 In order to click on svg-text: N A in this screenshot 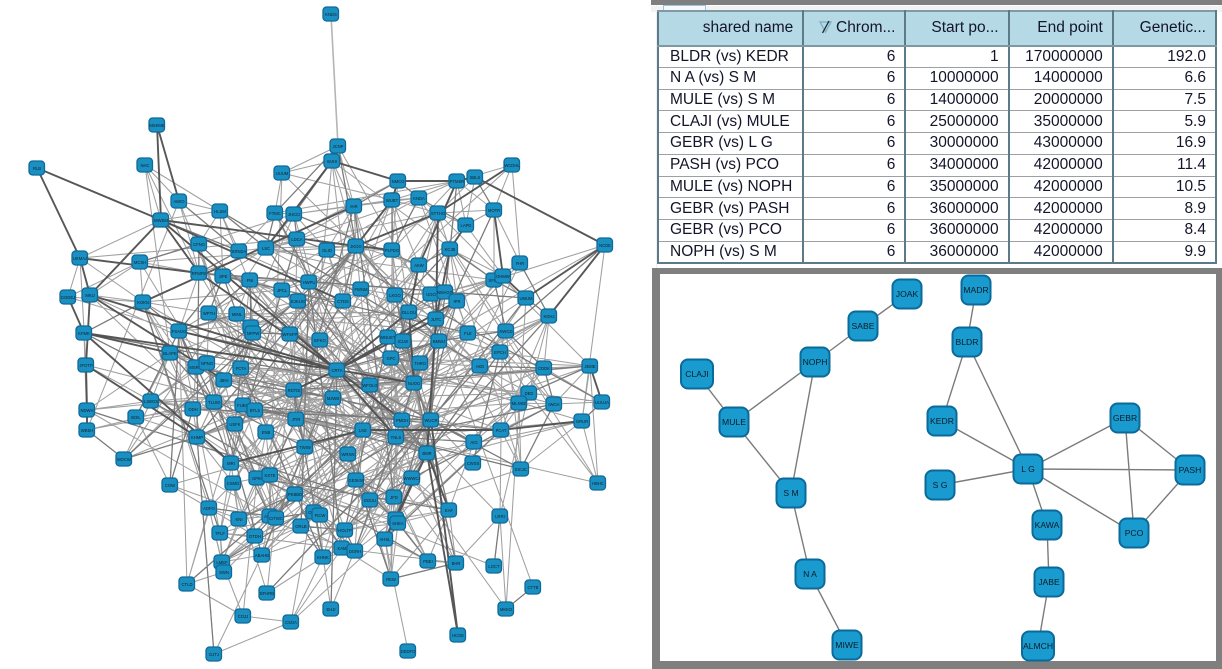, I will do `click(810, 574)`.